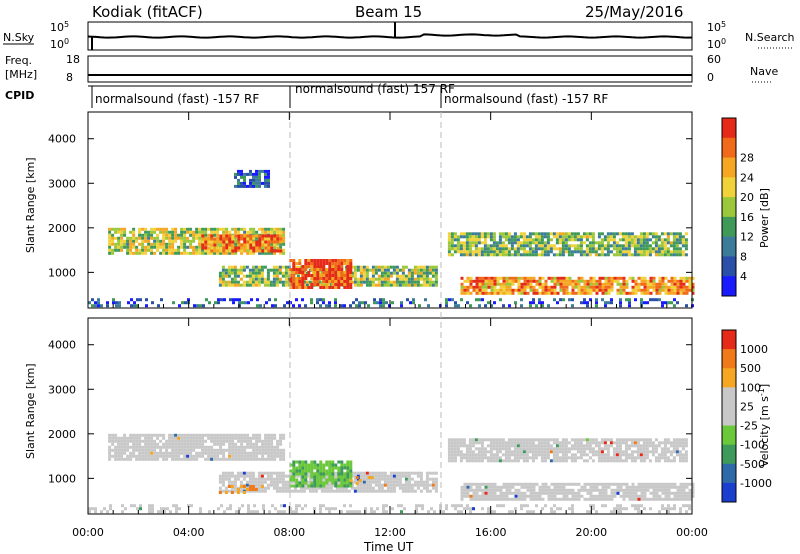  Describe the element at coordinates (716, 44) in the screenshot. I see `nsearch-tick-bottom: 100` at that location.